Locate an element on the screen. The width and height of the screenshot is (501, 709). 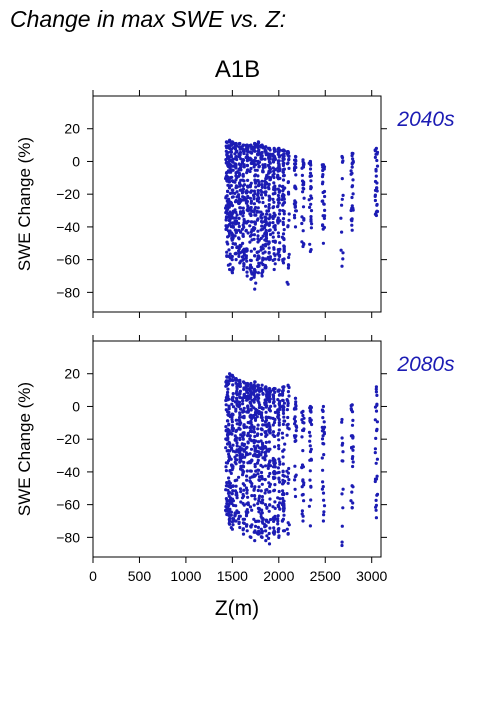
x-tick-label: 0 is located at coordinates (93, 576).